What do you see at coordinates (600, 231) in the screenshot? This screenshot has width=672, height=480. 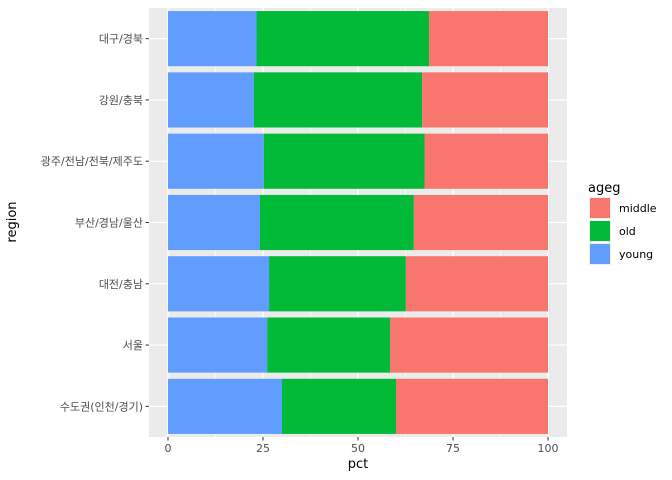 I see `legend-swatch-old` at bounding box center [600, 231].